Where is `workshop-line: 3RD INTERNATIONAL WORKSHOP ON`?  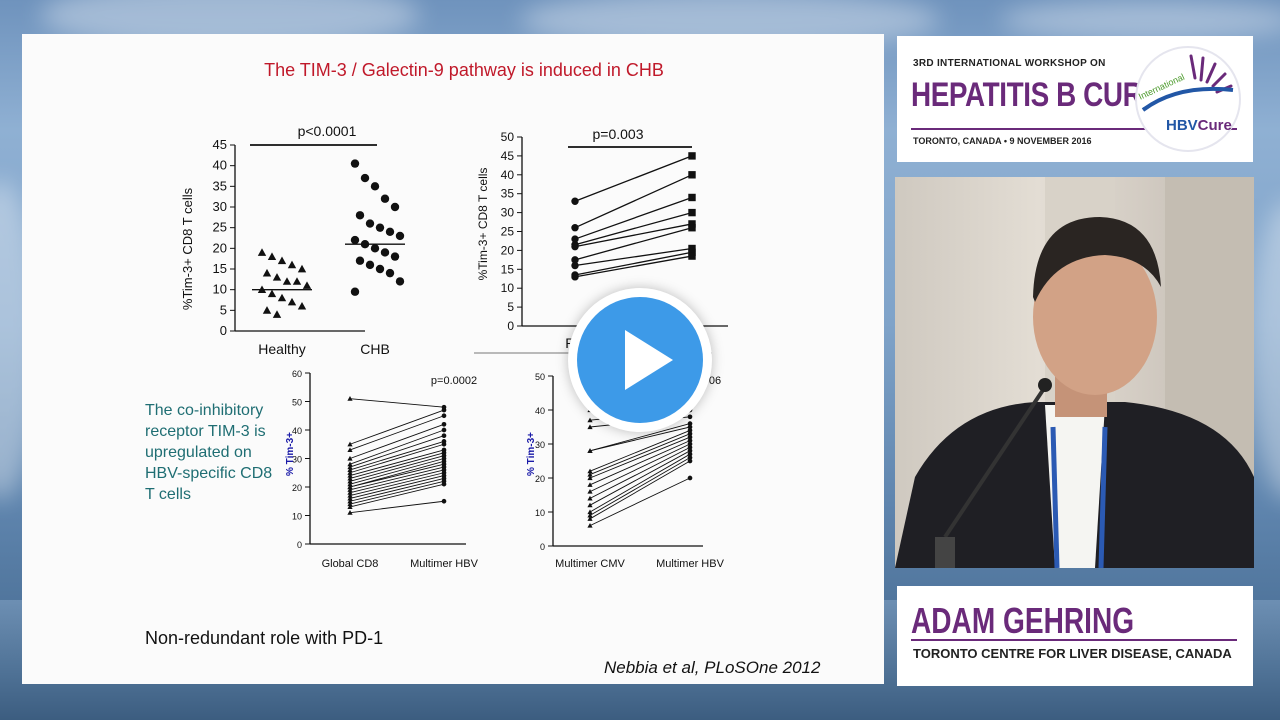 workshop-line: 3RD INTERNATIONAL WORKSHOP ON is located at coordinates (1009, 63).